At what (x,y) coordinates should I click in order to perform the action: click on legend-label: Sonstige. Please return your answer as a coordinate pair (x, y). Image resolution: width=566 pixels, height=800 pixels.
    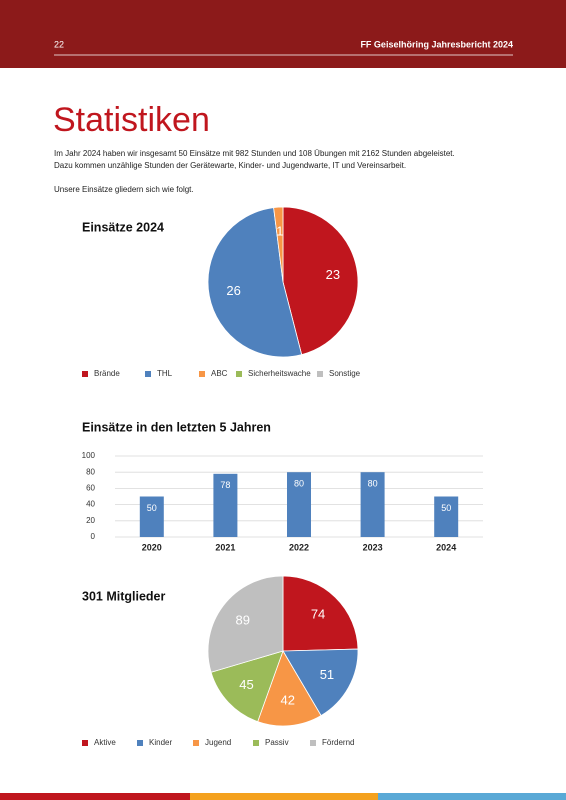
    Looking at the image, I should click on (345, 373).